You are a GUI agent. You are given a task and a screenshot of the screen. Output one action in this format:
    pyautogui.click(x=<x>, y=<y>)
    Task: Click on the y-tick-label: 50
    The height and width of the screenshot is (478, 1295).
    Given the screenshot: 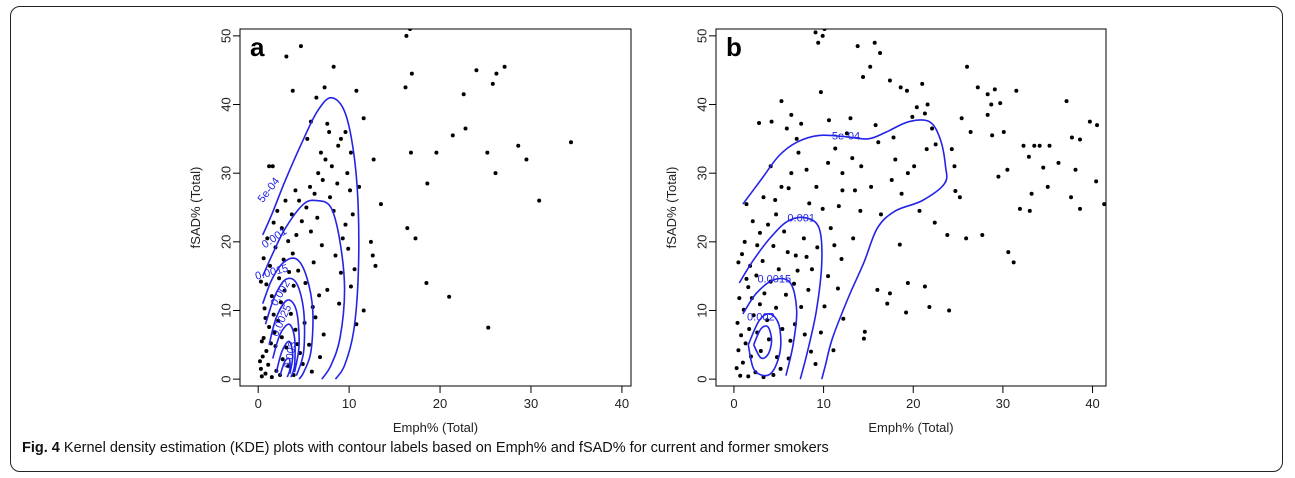 What is the action you would take?
    pyautogui.click(x=225, y=36)
    